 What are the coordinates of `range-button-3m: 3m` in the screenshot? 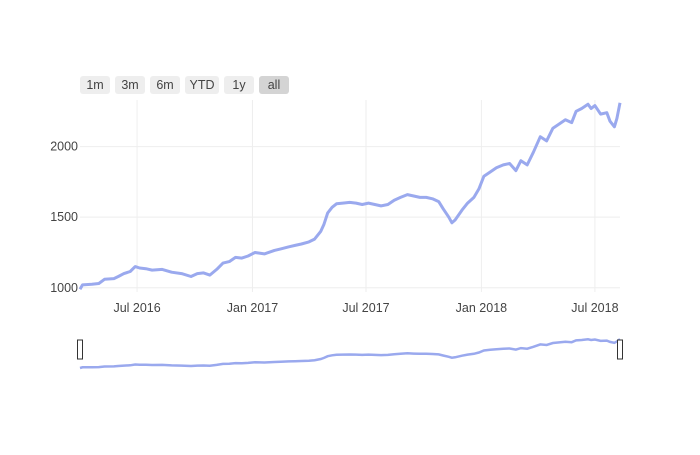 It's located at (130, 85).